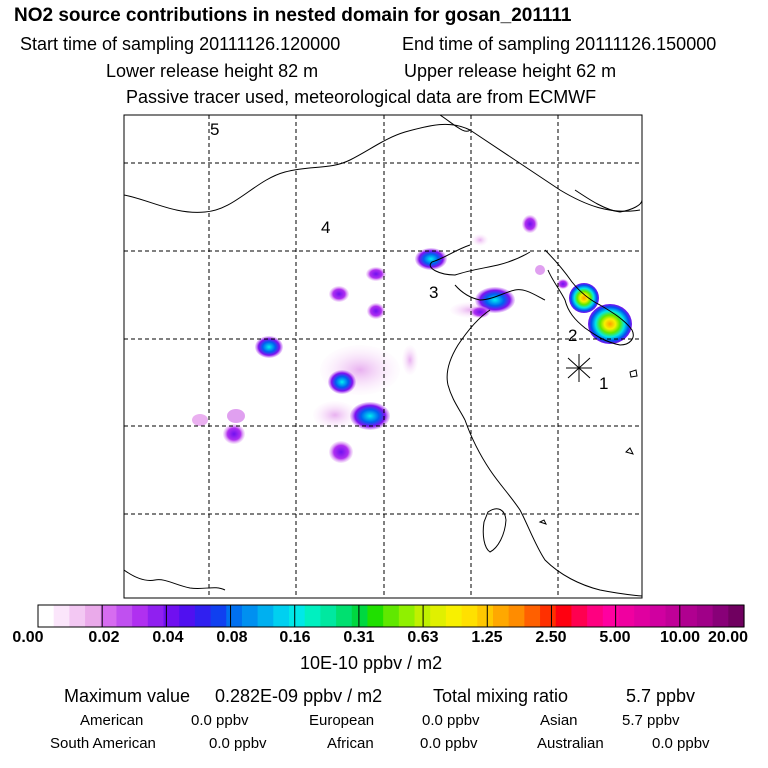  Describe the element at coordinates (295, 637) in the screenshot. I see `colorbar-tick: 0.16` at that location.